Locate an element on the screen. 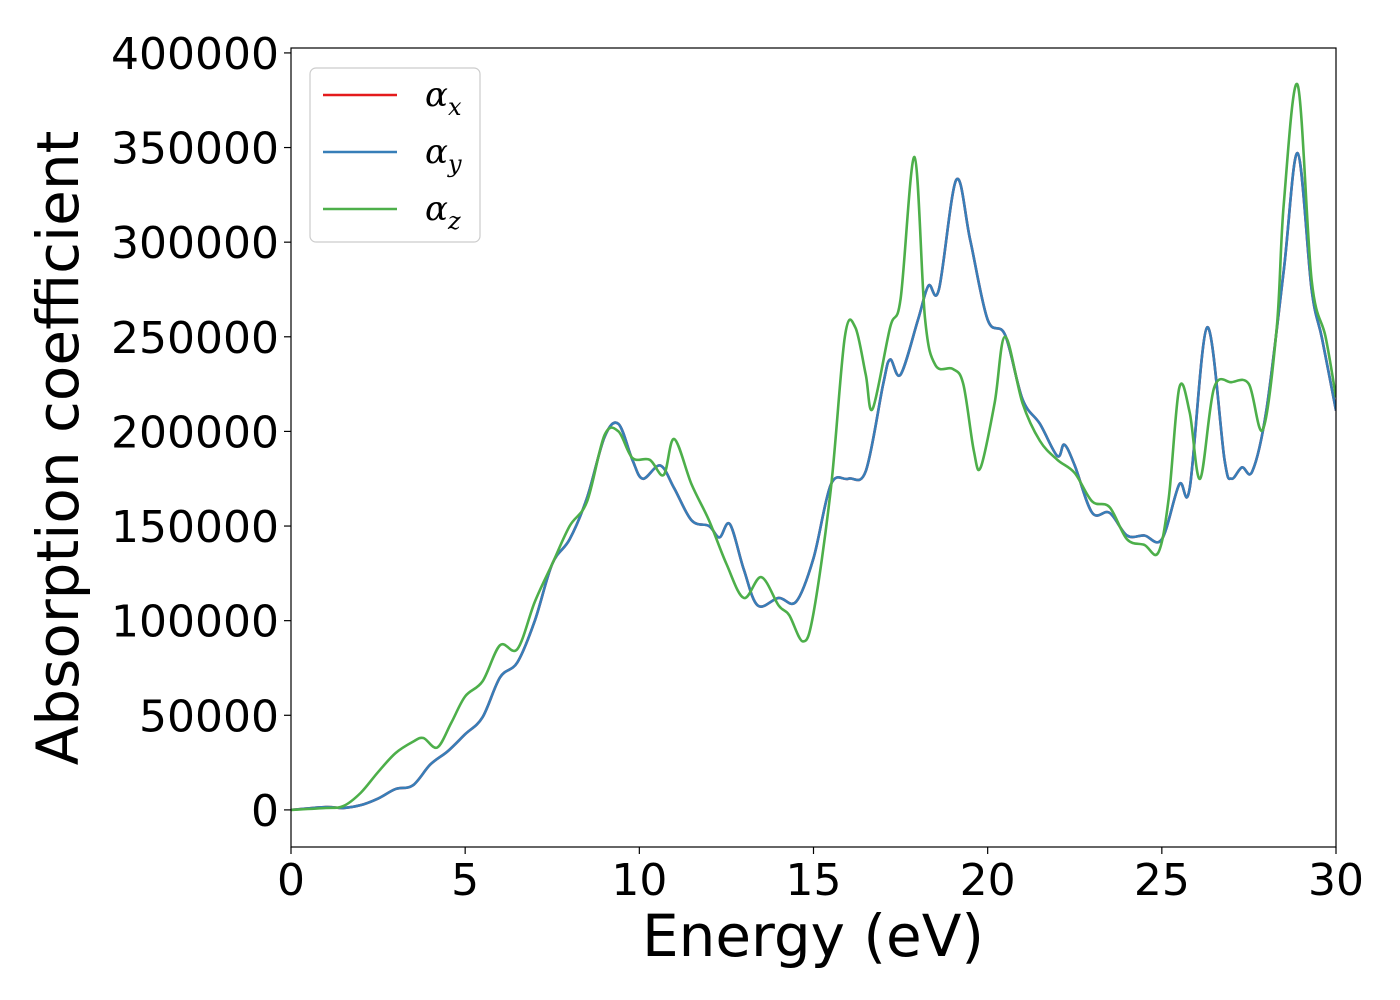 The height and width of the screenshot is (1000, 1400). y-tick-label: 150000 is located at coordinates (195, 527).